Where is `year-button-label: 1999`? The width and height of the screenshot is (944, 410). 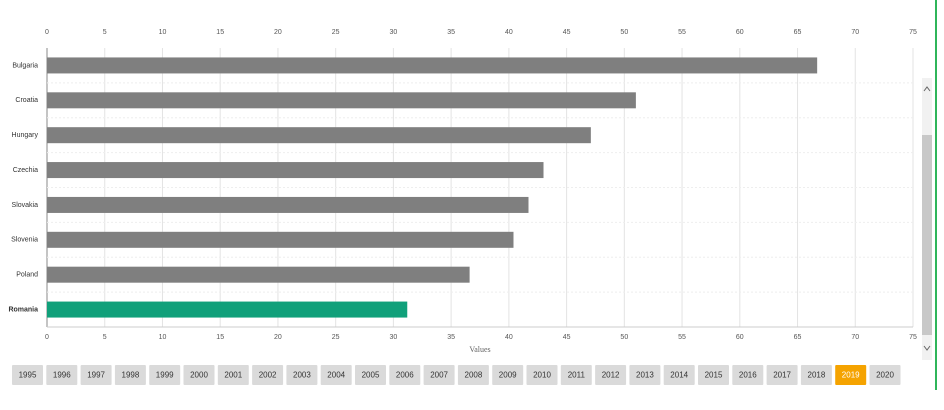 year-button-label: 1999 is located at coordinates (165, 375).